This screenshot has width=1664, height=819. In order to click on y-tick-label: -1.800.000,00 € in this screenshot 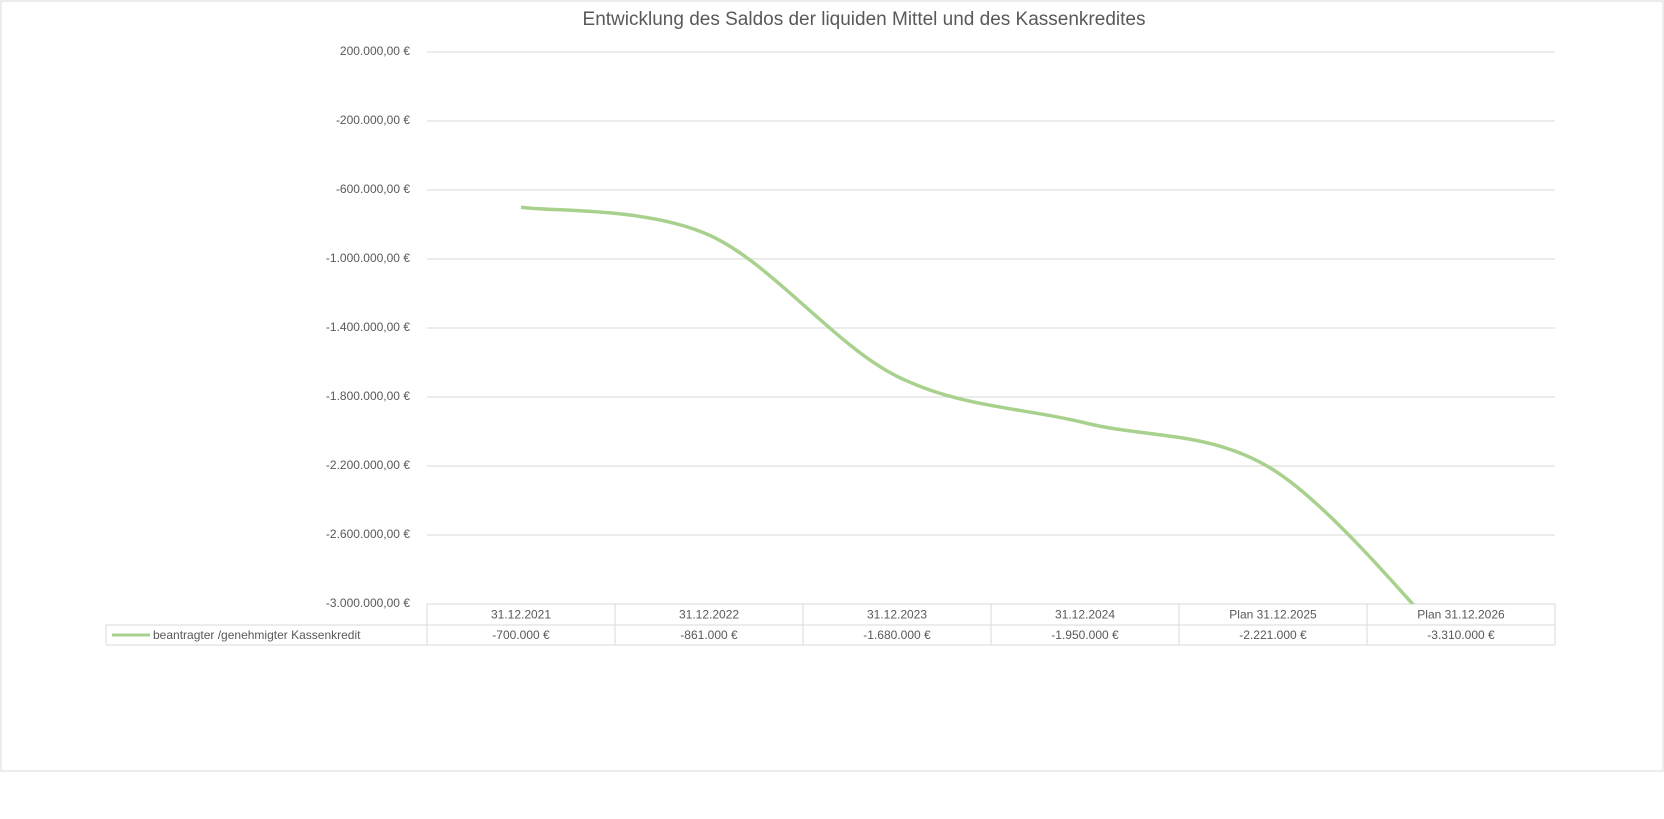, I will do `click(368, 396)`.